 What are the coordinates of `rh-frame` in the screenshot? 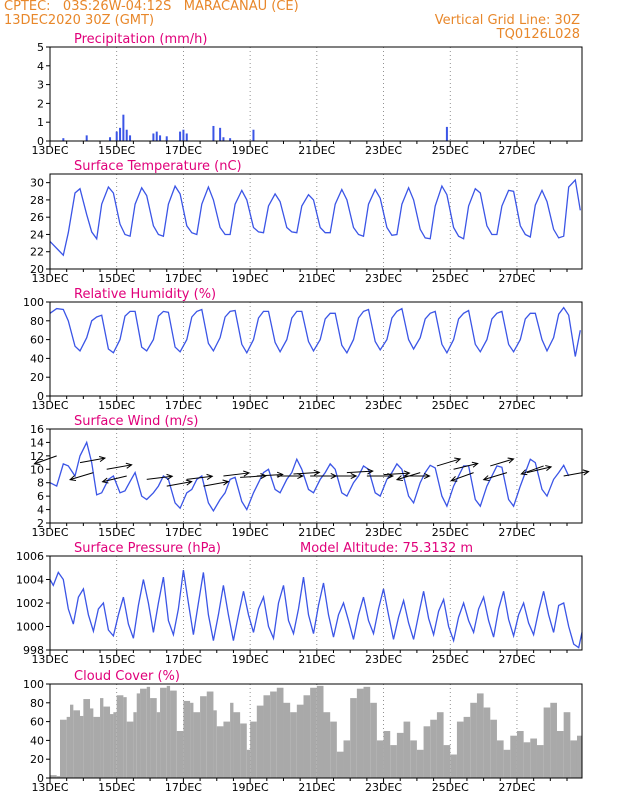 It's located at (316, 349).